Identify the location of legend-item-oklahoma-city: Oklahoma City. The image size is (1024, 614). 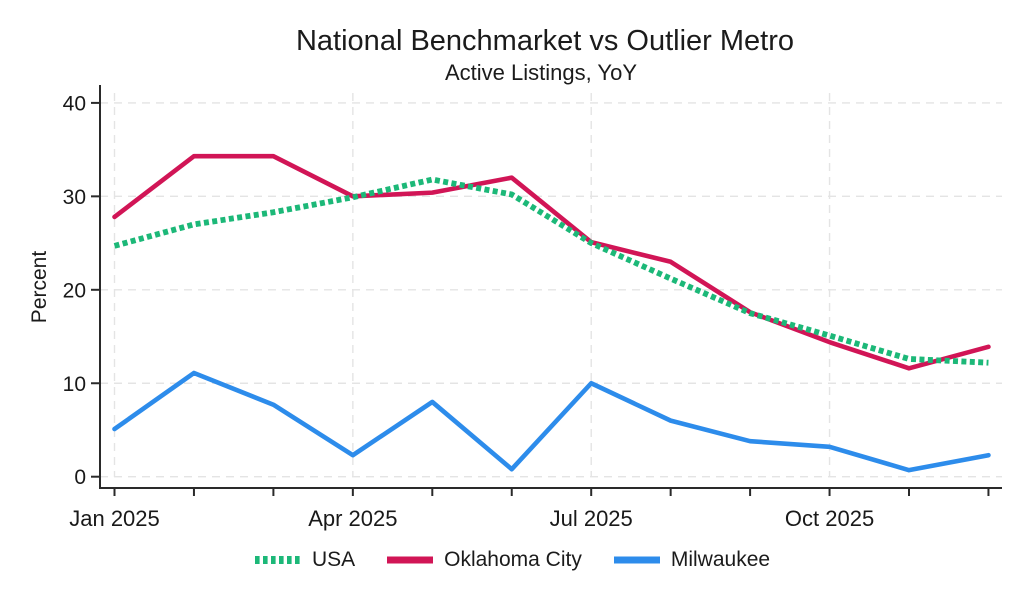
(484, 560).